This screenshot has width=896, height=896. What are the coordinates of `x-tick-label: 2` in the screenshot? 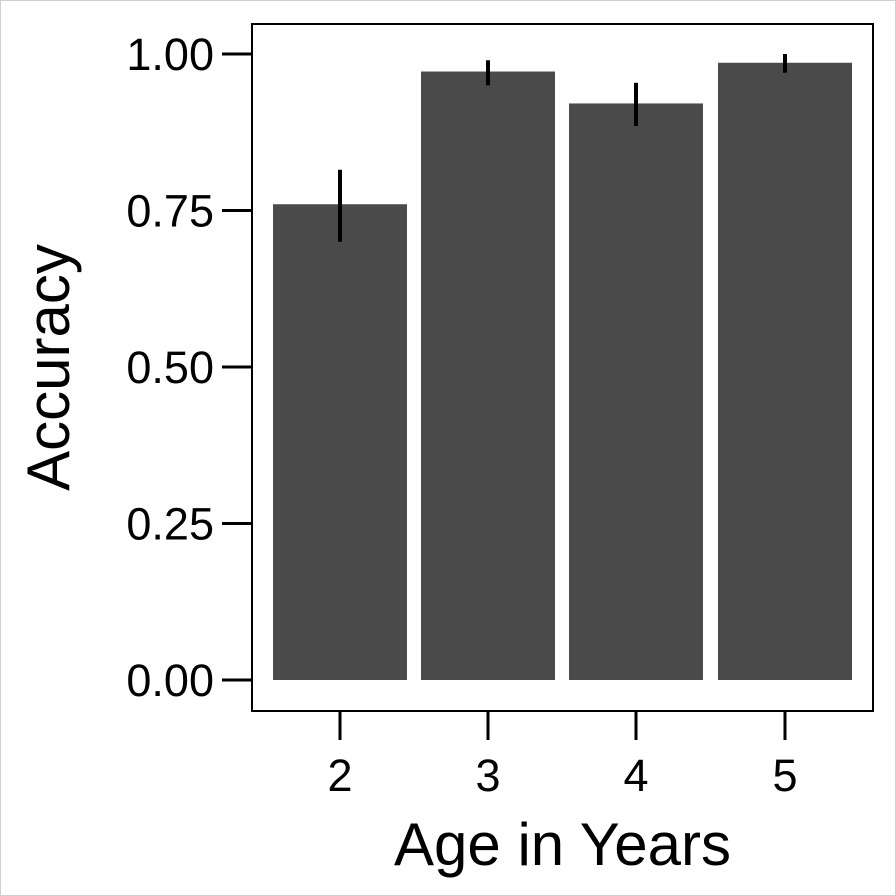 It's located at (339, 775).